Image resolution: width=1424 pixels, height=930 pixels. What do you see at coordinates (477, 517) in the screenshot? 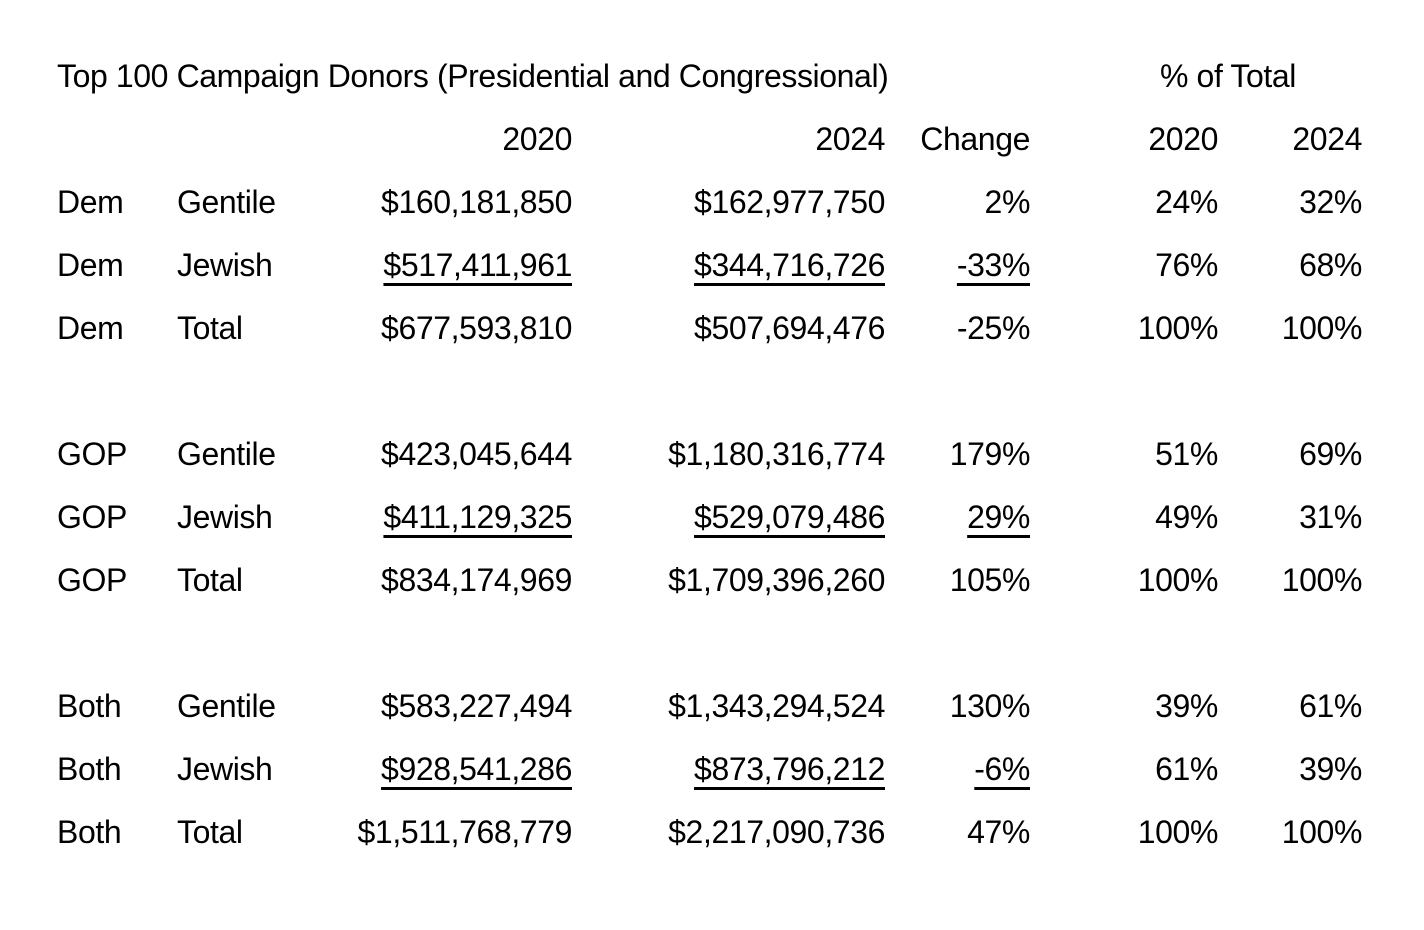
I see `cell-amount-2020: $411,129,325` at bounding box center [477, 517].